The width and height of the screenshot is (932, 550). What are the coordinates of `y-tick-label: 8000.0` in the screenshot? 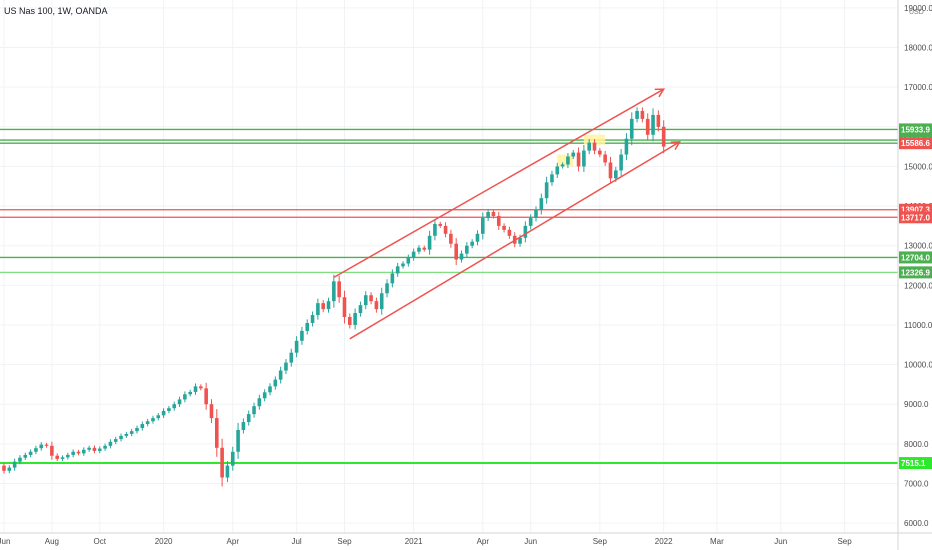 It's located at (916, 444).